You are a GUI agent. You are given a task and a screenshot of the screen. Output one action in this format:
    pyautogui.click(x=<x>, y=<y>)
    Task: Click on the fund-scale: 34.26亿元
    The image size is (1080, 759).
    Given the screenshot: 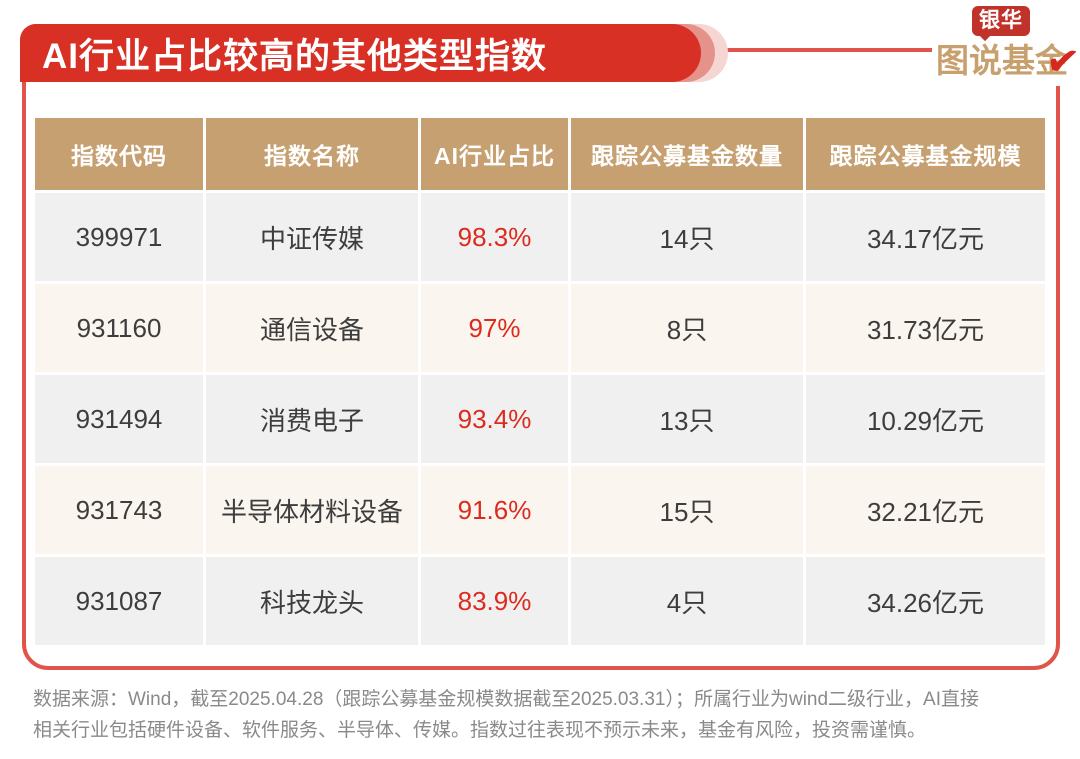 What is the action you would take?
    pyautogui.click(x=925, y=601)
    